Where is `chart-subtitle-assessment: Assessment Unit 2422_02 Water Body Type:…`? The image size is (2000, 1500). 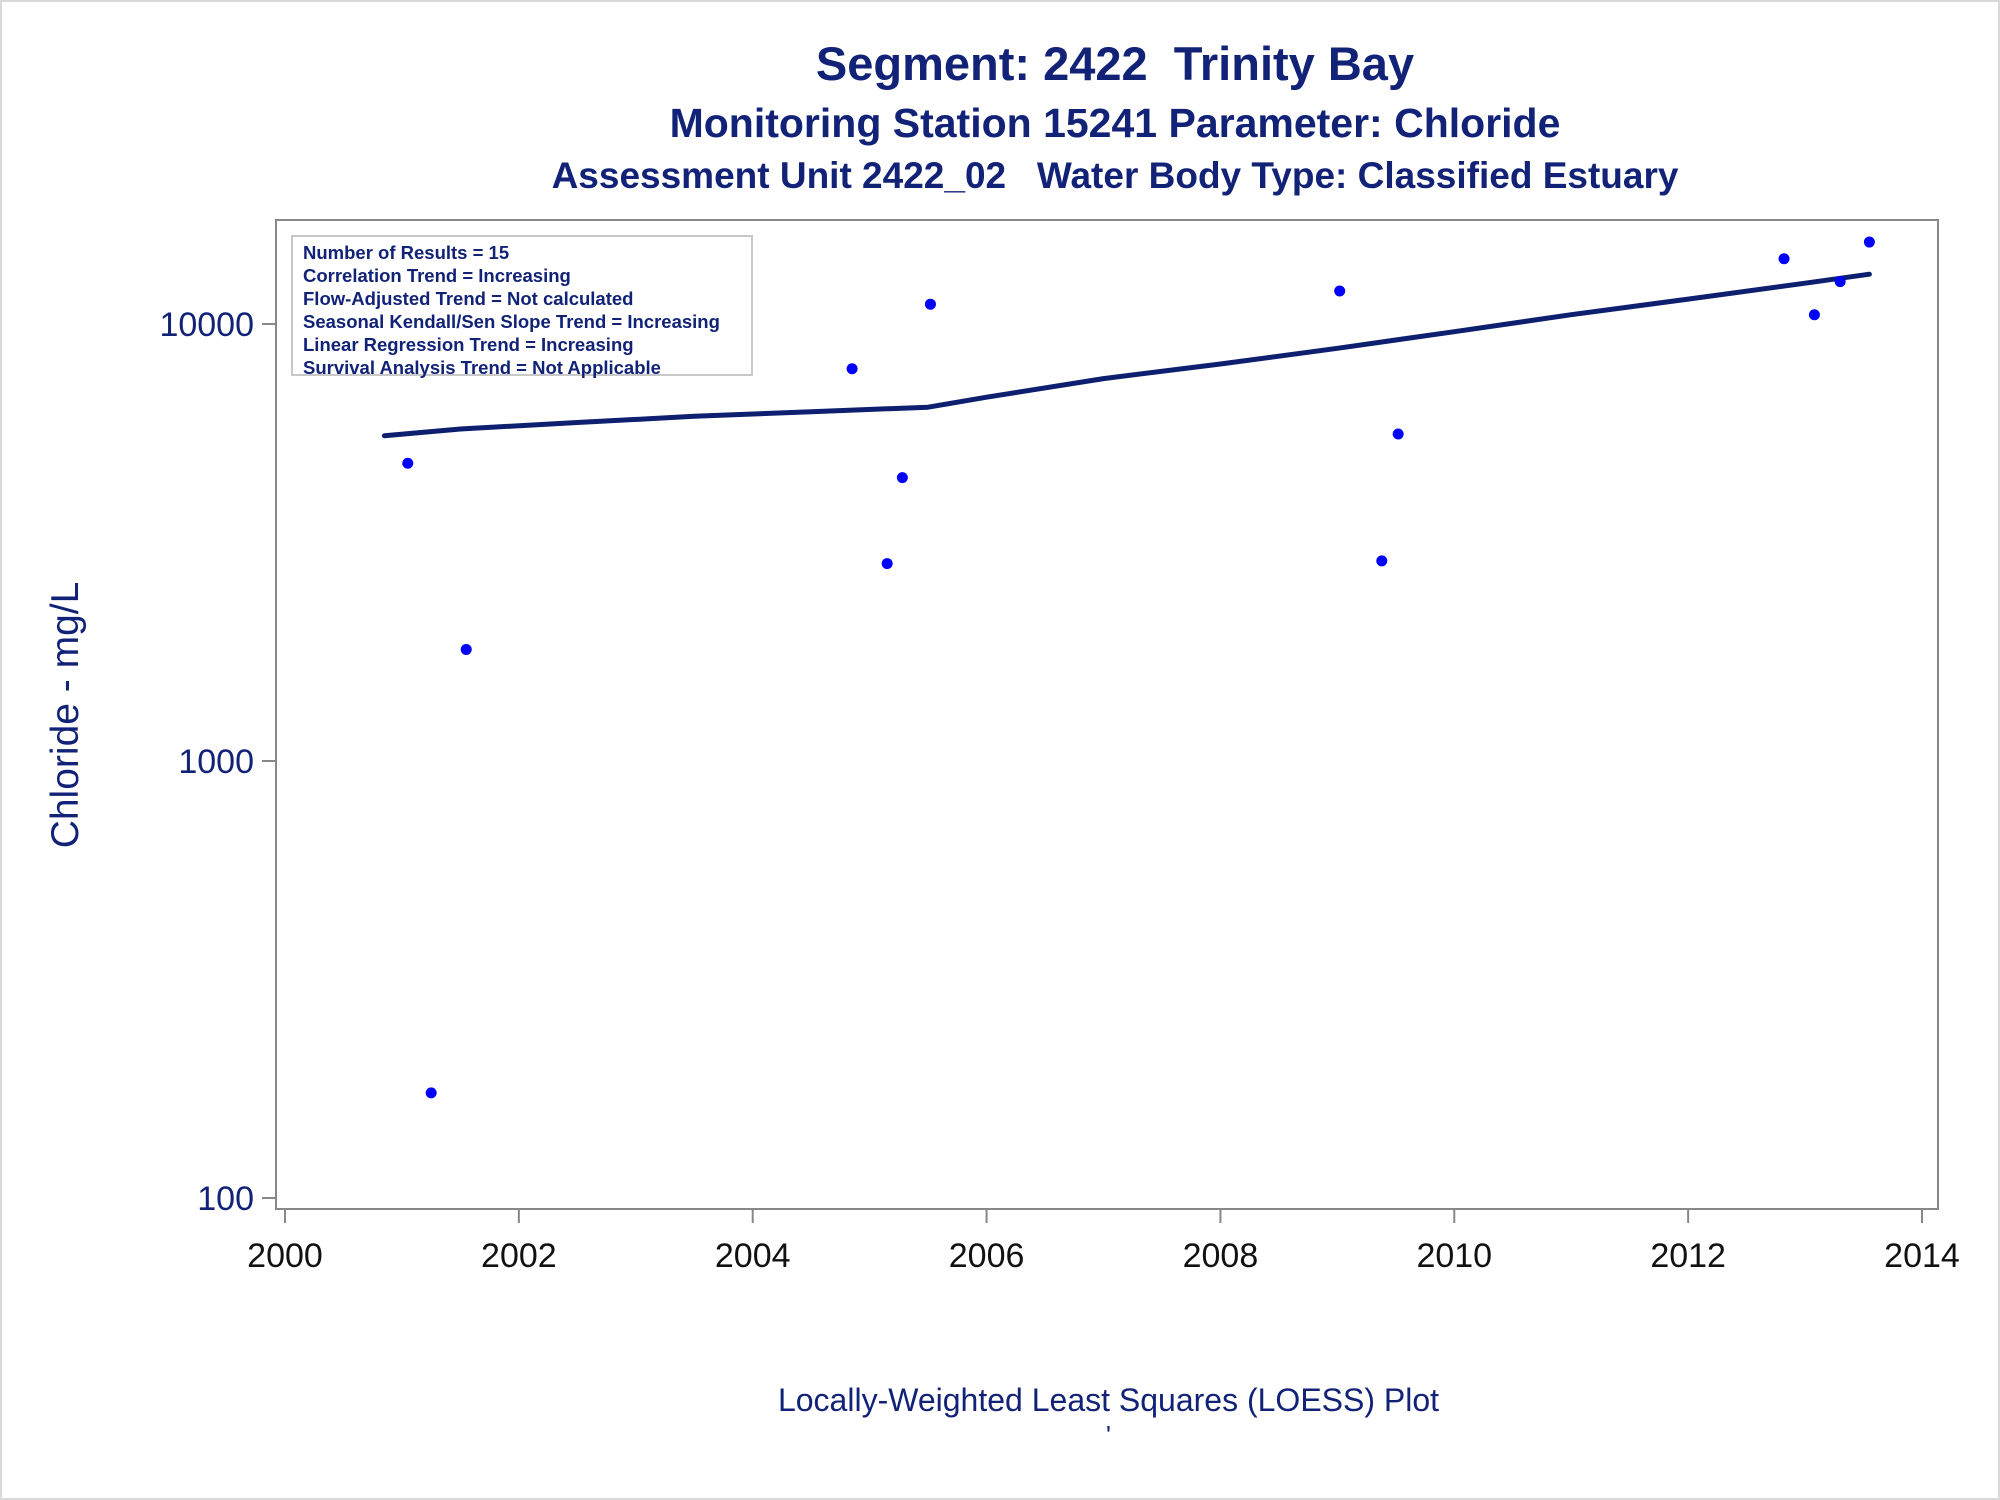 chart-subtitle-assessment: Assessment Unit 2422_02 Water Body Type:… is located at coordinates (1115, 175).